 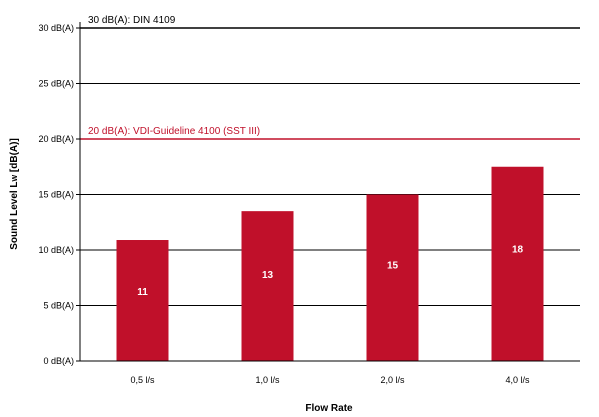 What do you see at coordinates (56, 250) in the screenshot?
I see `y-tick-label: 10 dB(A)` at bounding box center [56, 250].